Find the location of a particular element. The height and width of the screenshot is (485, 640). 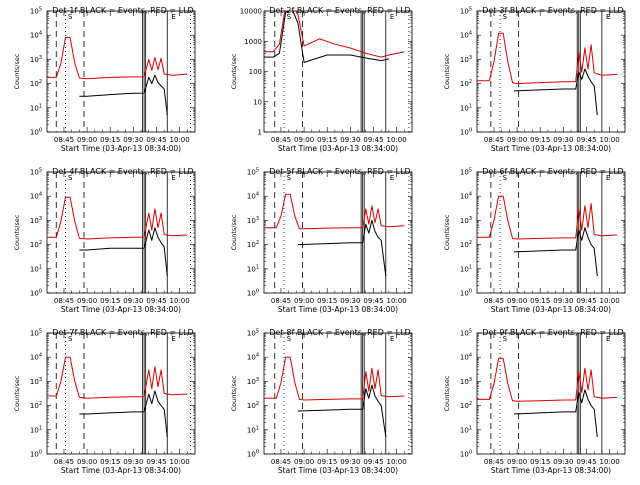

y-tick-label: 1 is located at coordinates (260, 133).